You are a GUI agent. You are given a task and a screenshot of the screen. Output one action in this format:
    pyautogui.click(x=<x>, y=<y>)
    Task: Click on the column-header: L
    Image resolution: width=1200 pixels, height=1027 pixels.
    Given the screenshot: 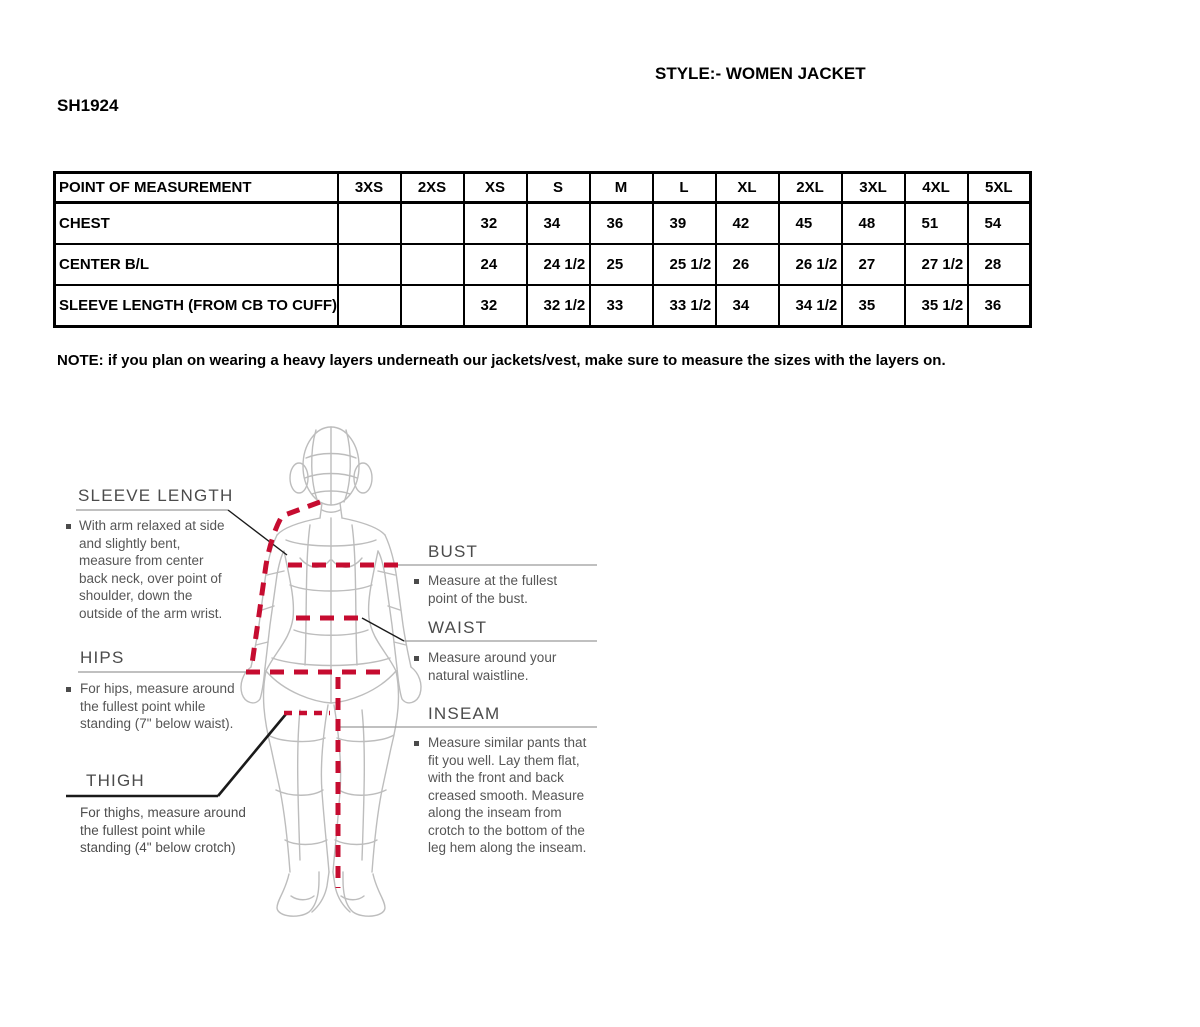 What is the action you would take?
    pyautogui.click(x=684, y=187)
    